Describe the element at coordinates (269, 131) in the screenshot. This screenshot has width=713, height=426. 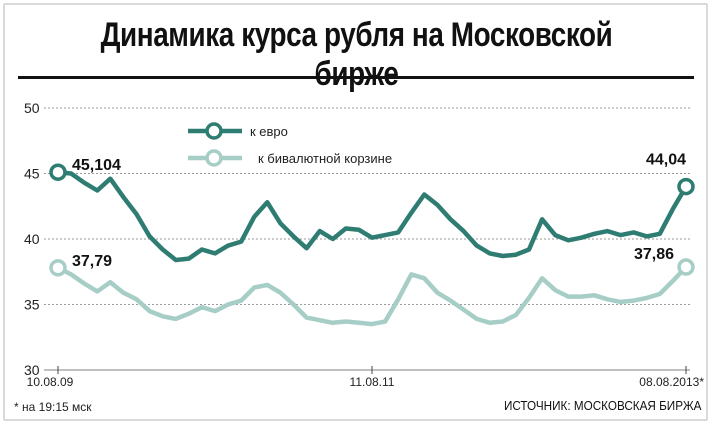
I see `legend-euro-label: к евро` at that location.